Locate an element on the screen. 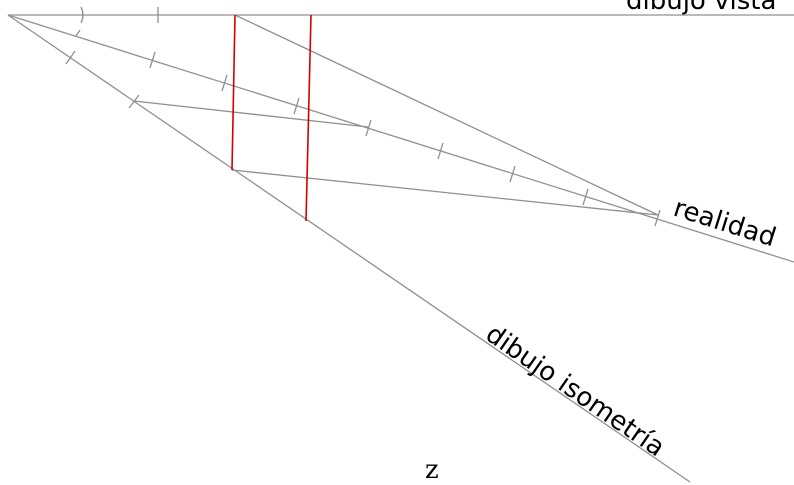 This screenshot has height=485, width=794. label-realidad: realidad is located at coordinates (725, 223).